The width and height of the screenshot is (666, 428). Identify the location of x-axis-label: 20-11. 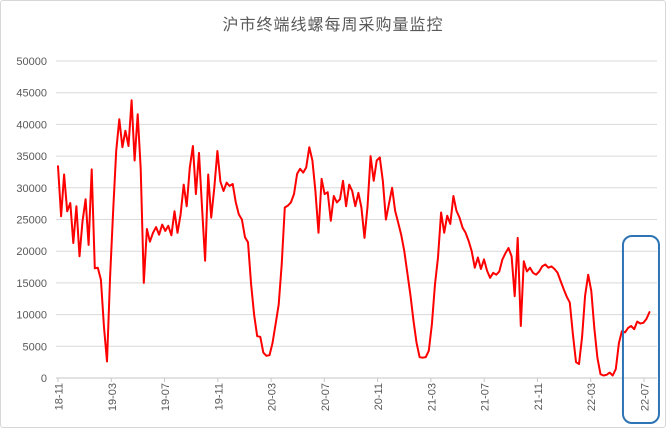
(379, 396).